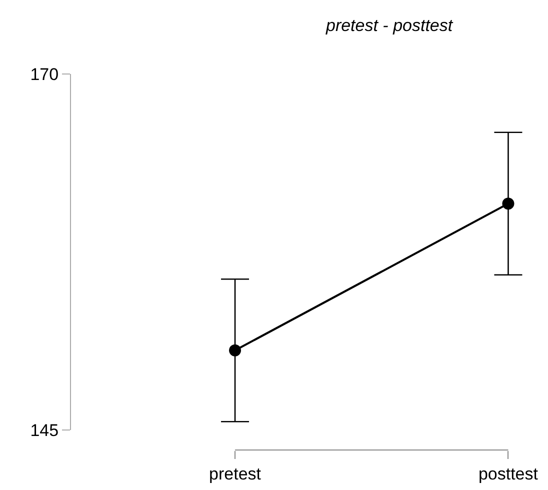  Describe the element at coordinates (235, 474) in the screenshot. I see `x-tick-label: pretest` at that location.